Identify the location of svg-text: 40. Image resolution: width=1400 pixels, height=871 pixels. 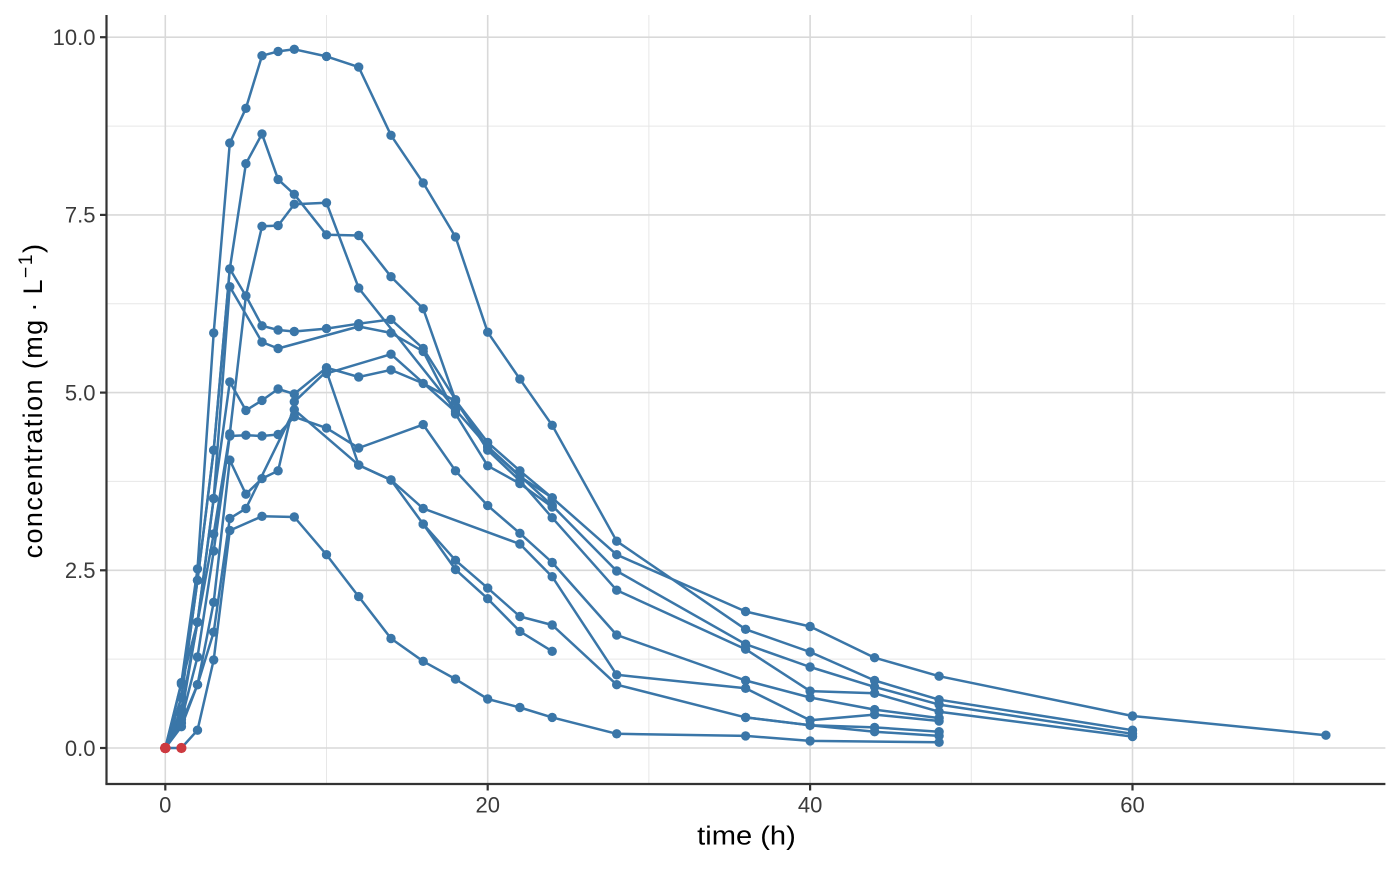
(810, 805).